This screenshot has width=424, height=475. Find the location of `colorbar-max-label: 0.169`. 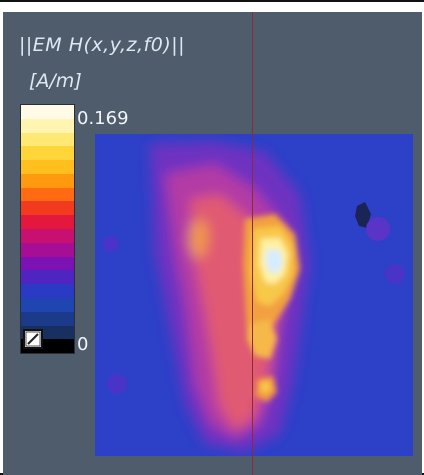

colorbar-max-label: 0.169 is located at coordinates (103, 118).